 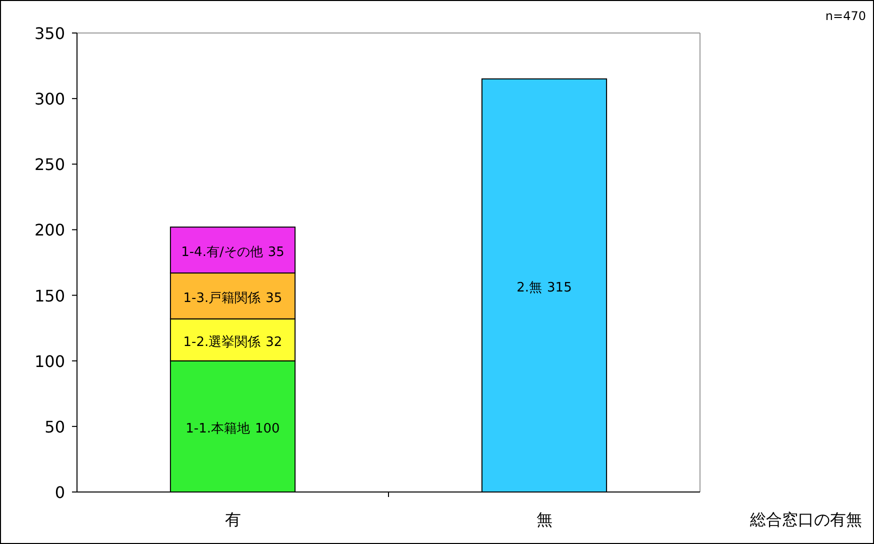 I want to click on y-tick-label: 100, so click(x=49, y=361).